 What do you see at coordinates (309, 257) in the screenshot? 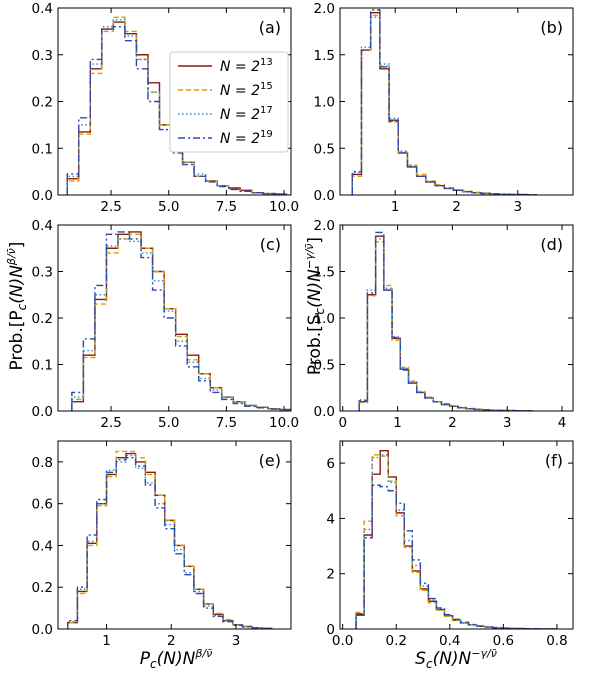
I see `y-axis-label-right-sup: −γ/ν̄` at bounding box center [309, 257].